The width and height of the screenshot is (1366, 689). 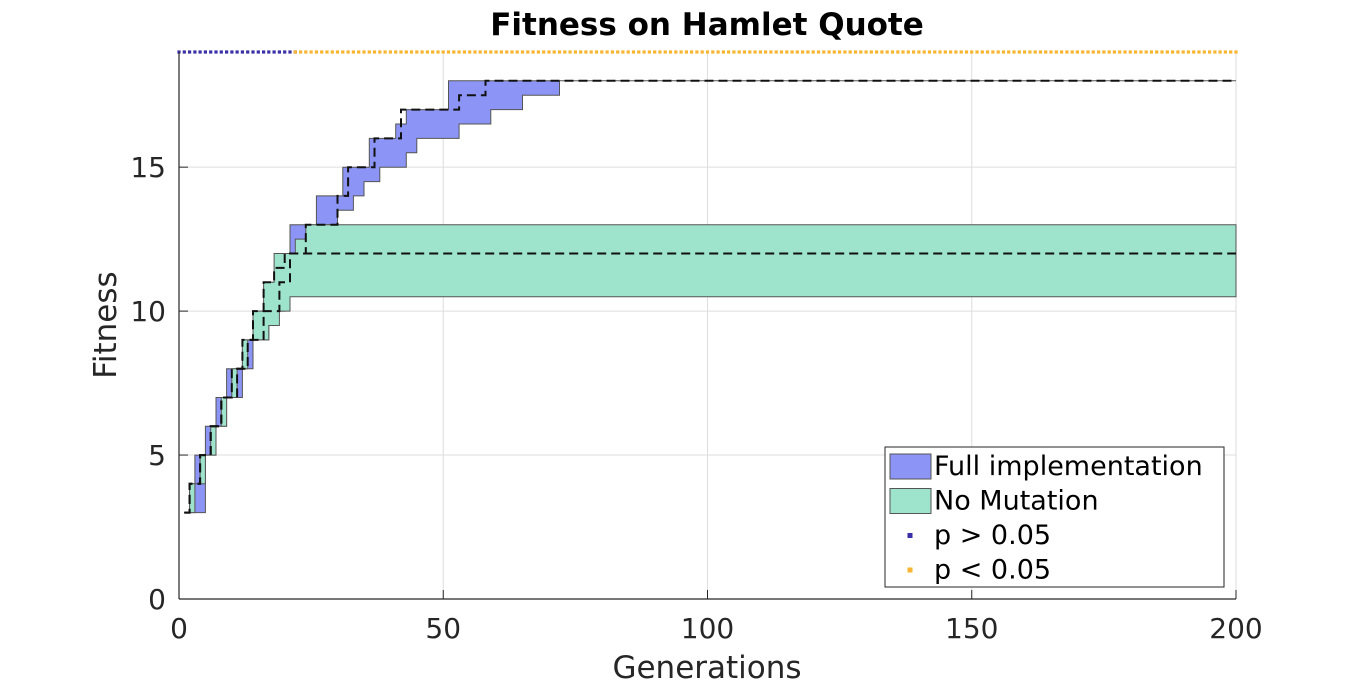 I want to click on x-tick-label: 150, so click(x=971, y=628).